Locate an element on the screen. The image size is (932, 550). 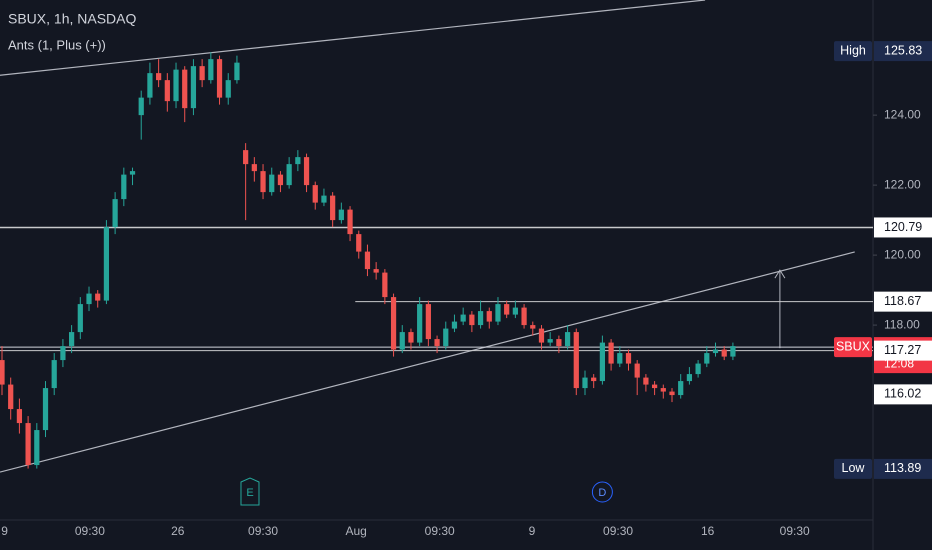
y-tick-label: 120.00 is located at coordinates (902, 254).